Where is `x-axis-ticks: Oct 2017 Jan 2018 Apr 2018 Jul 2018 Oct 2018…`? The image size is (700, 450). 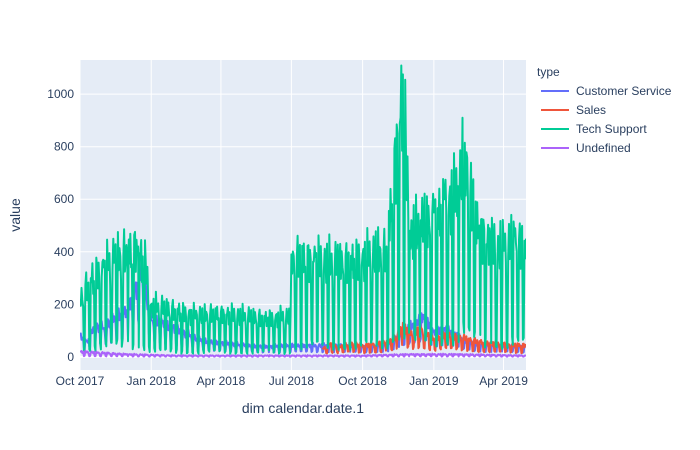 x-axis-ticks: Oct 2017 Jan 2018 Apr 2018 Jul 2018 Oct 2018… is located at coordinates (292, 381).